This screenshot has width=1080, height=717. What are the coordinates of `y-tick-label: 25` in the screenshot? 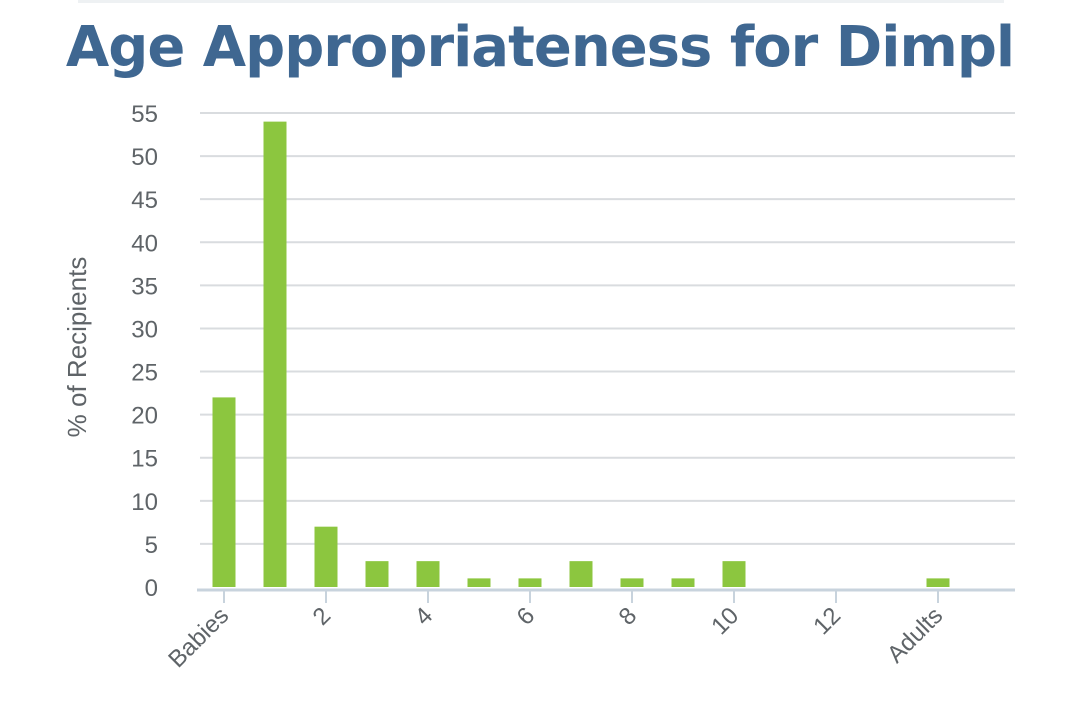 It's located at (144, 373).